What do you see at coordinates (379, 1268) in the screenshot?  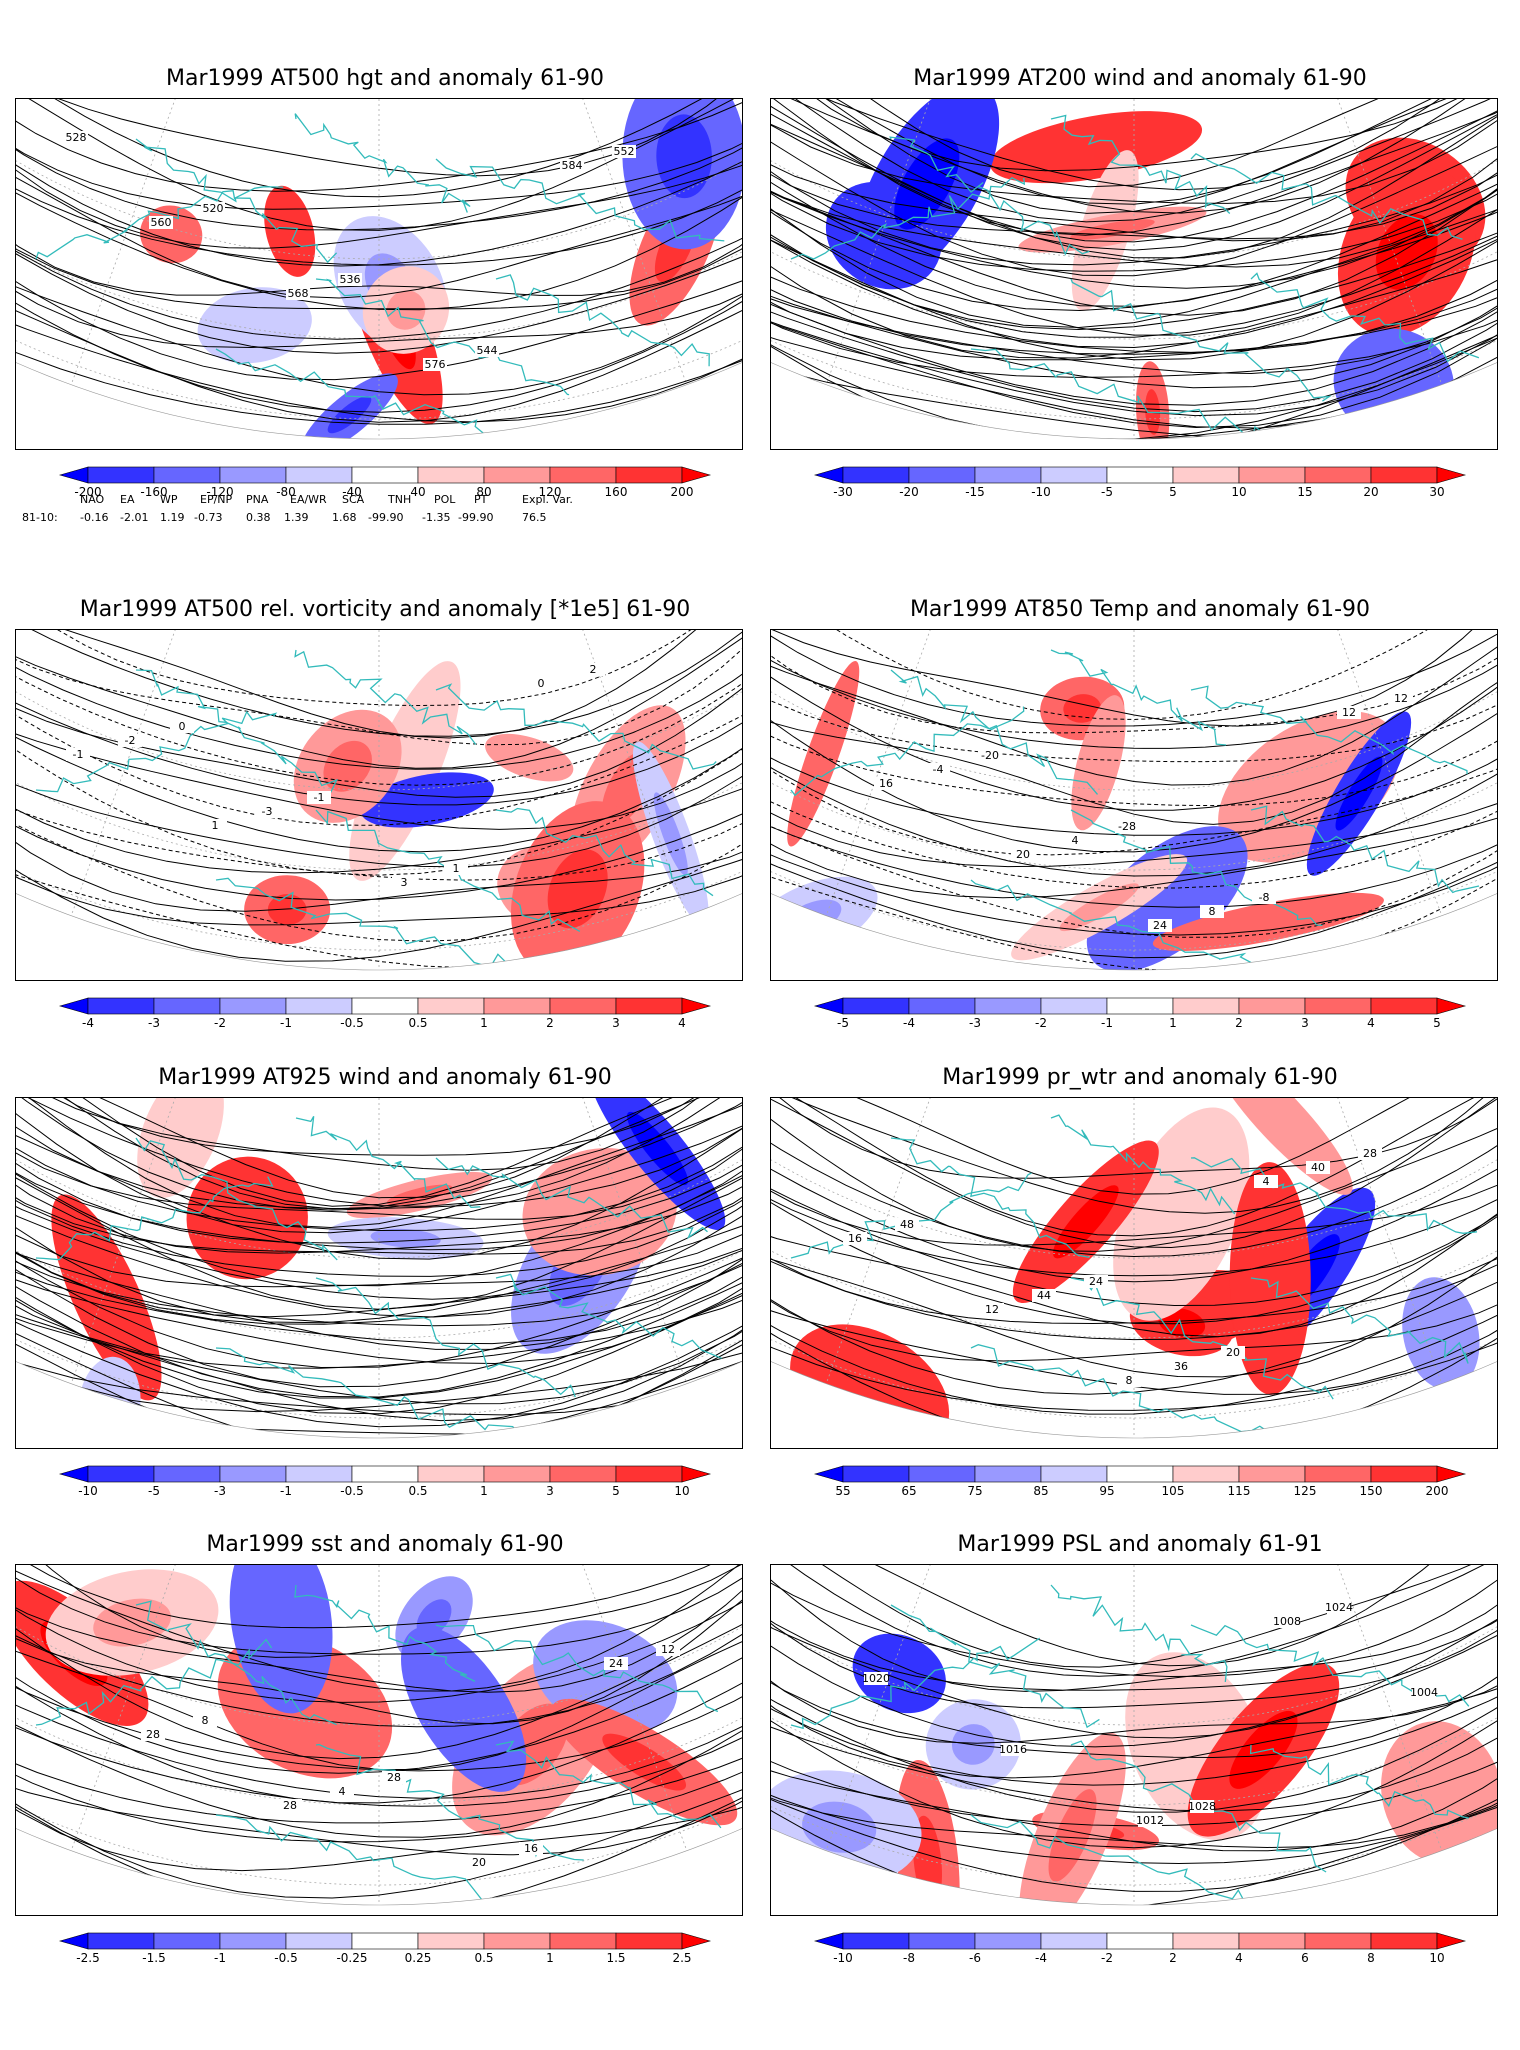 I see `map-canvas` at bounding box center [379, 1268].